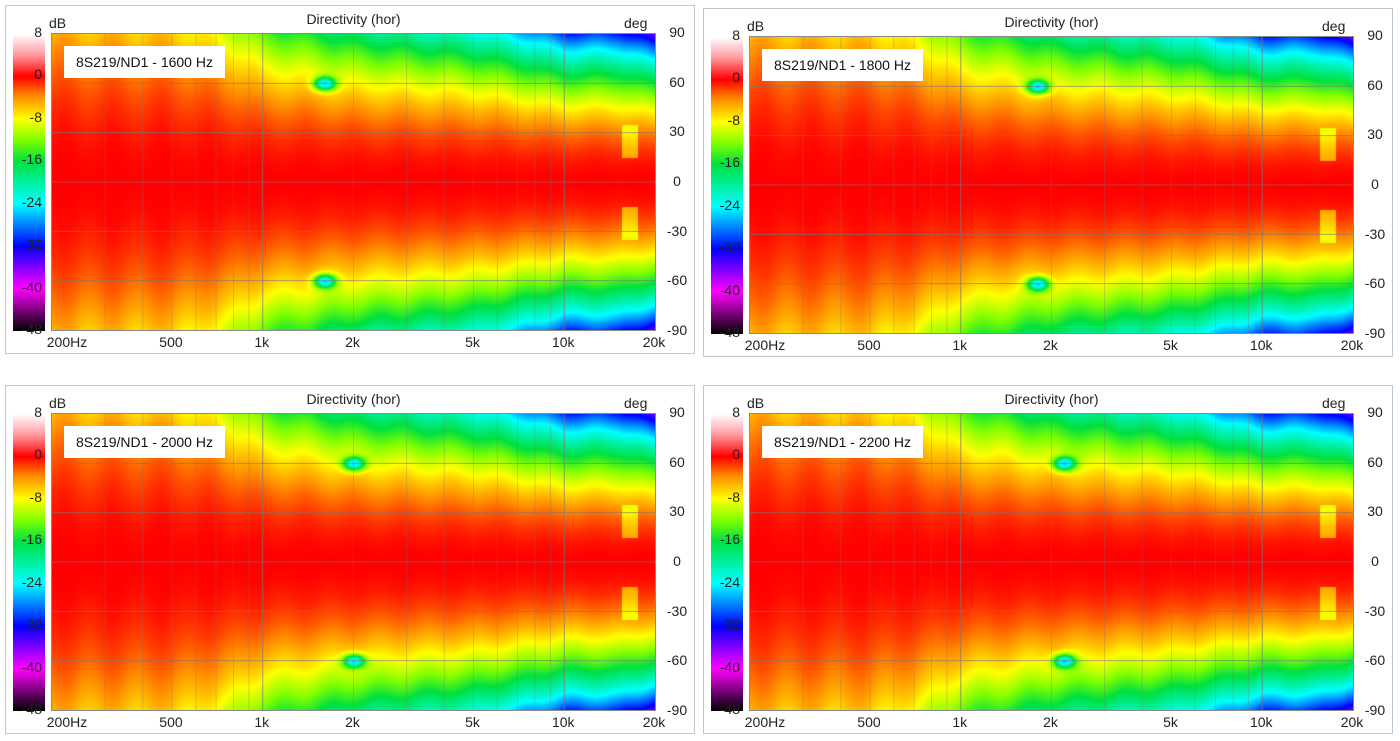 The image size is (1400, 741). I want to click on legend-label: 8S219/ND1 - 1800 Hz, so click(842, 65).